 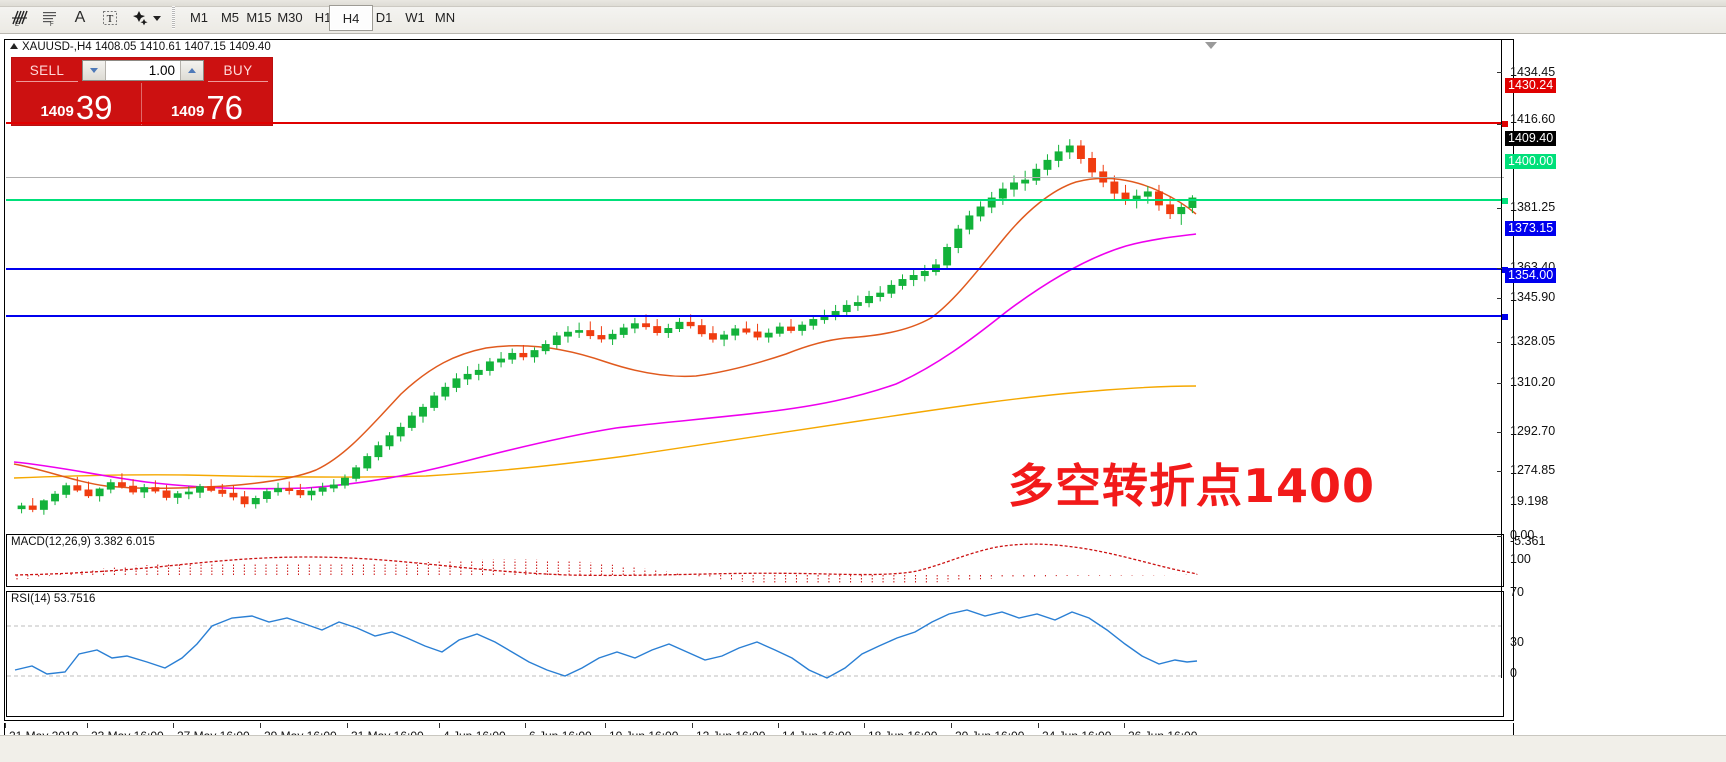 What do you see at coordinates (14, 46) in the screenshot?
I see `chart-expand-icon` at bounding box center [14, 46].